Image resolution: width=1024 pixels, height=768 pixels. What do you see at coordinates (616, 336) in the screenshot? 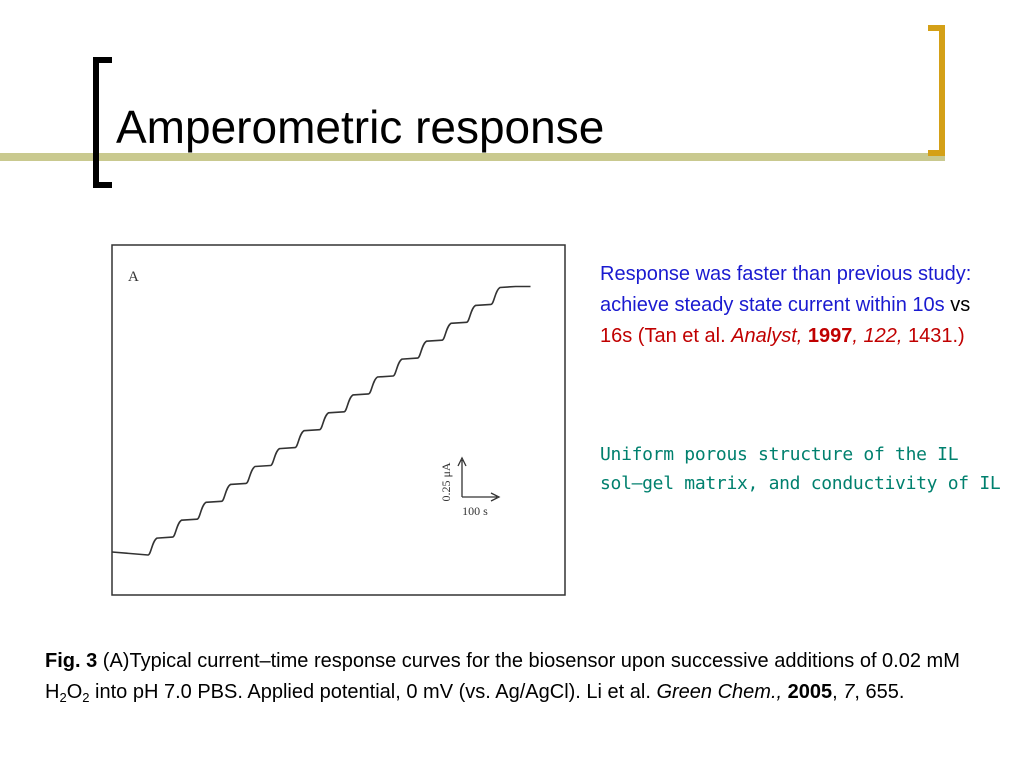
I see `note-text: 16s` at bounding box center [616, 336].